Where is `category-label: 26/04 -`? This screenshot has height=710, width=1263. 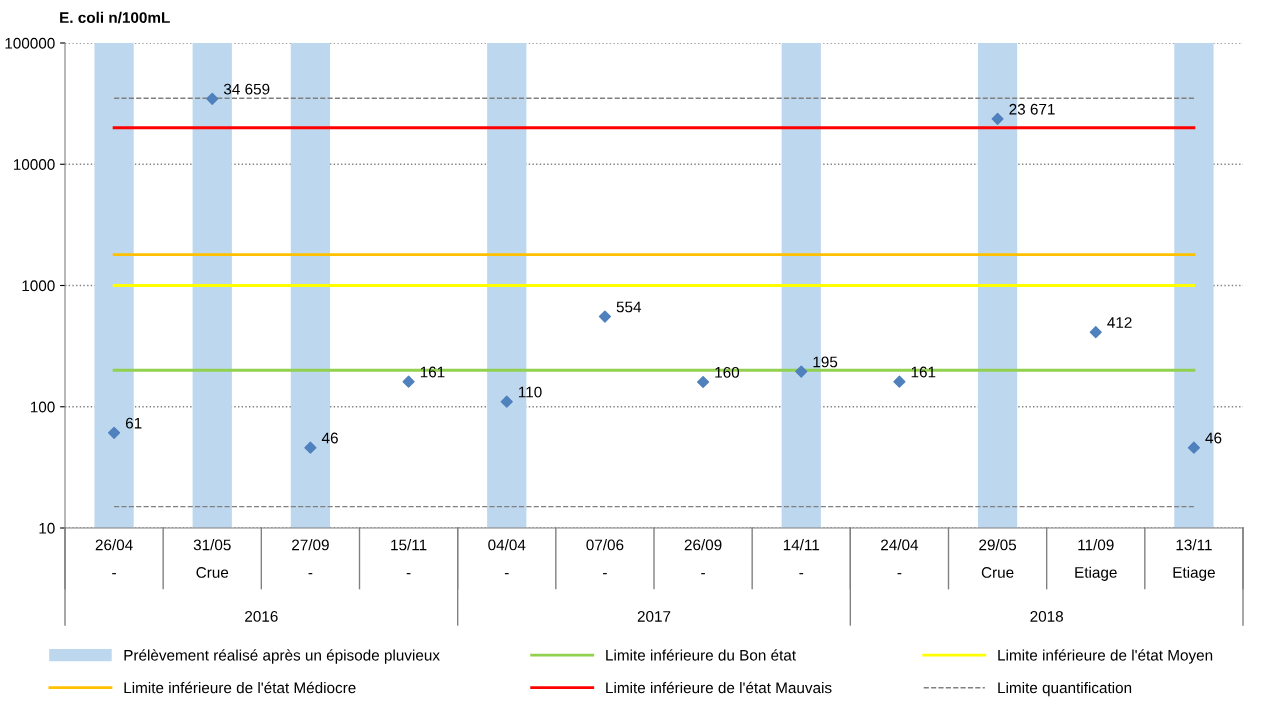 category-label: 26/04 - is located at coordinates (114, 557).